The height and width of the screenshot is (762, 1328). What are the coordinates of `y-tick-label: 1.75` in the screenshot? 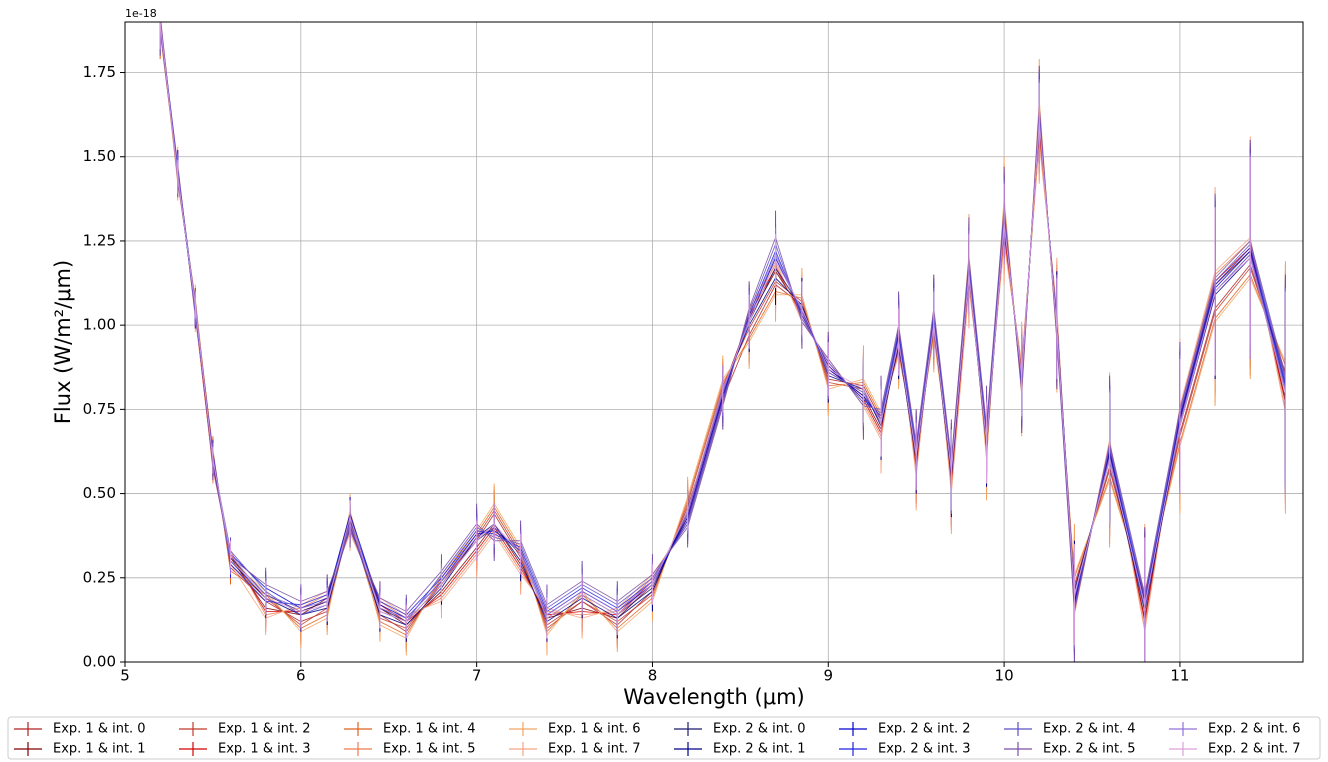 It's located at (99, 72).